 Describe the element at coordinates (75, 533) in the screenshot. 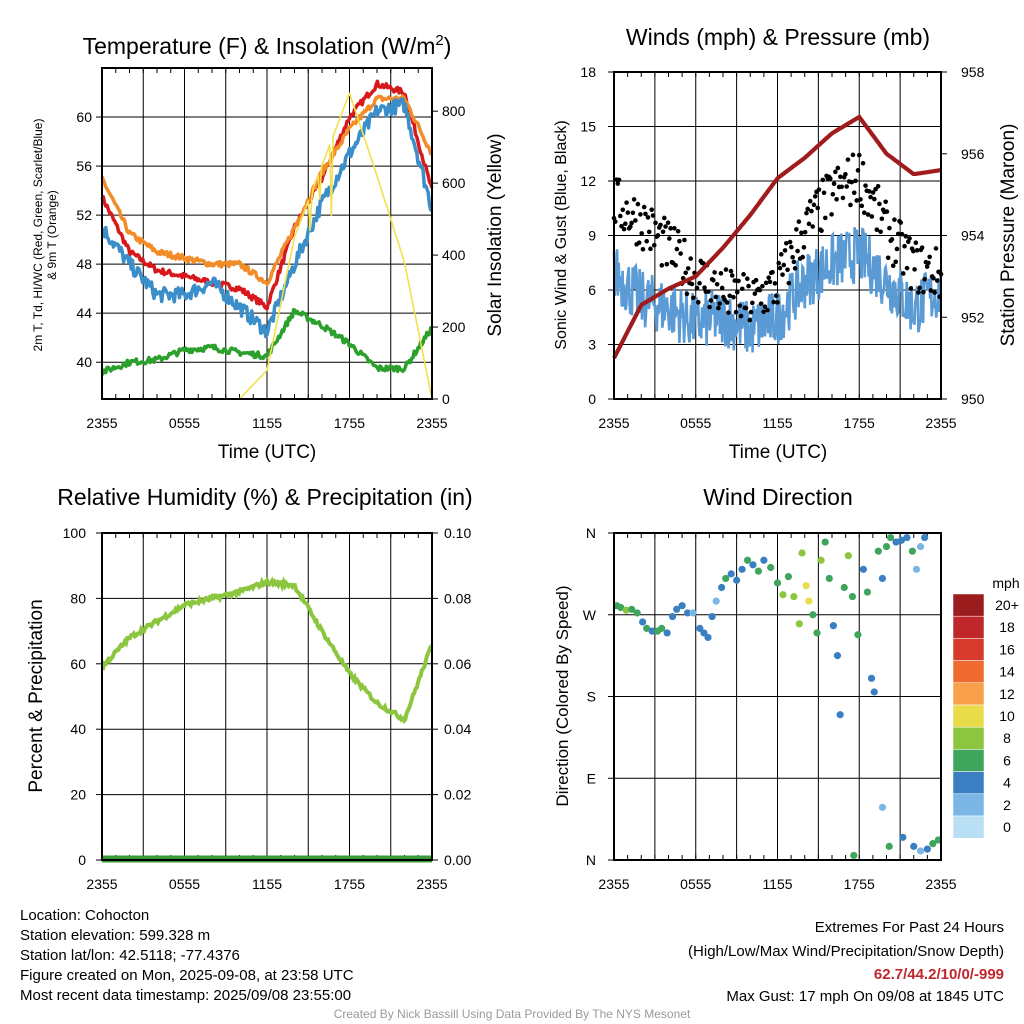

I see `y-tick-label: 100` at that location.